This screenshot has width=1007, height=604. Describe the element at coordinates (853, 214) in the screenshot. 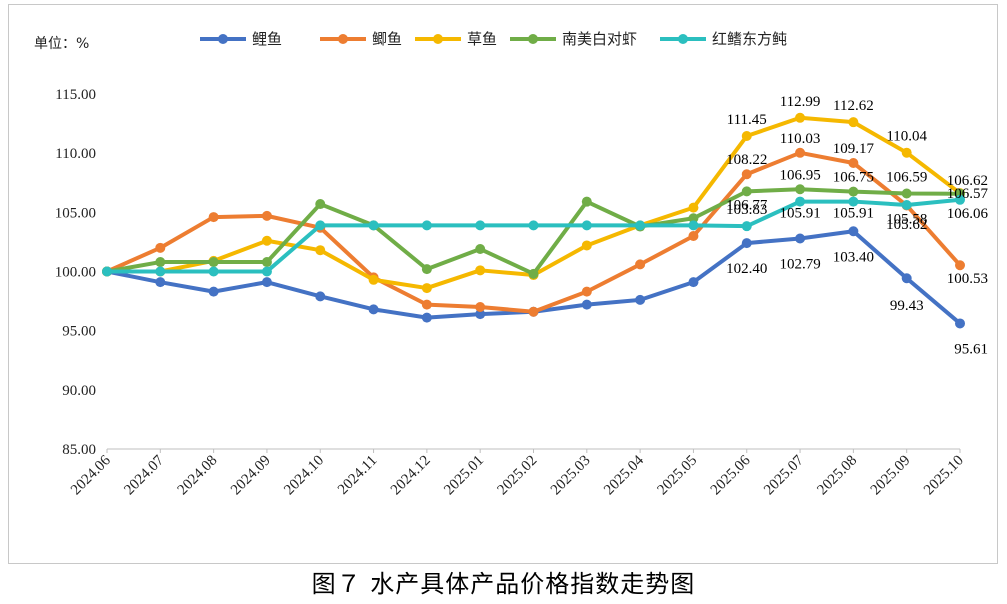

I see `data-label: 105.91` at that location.